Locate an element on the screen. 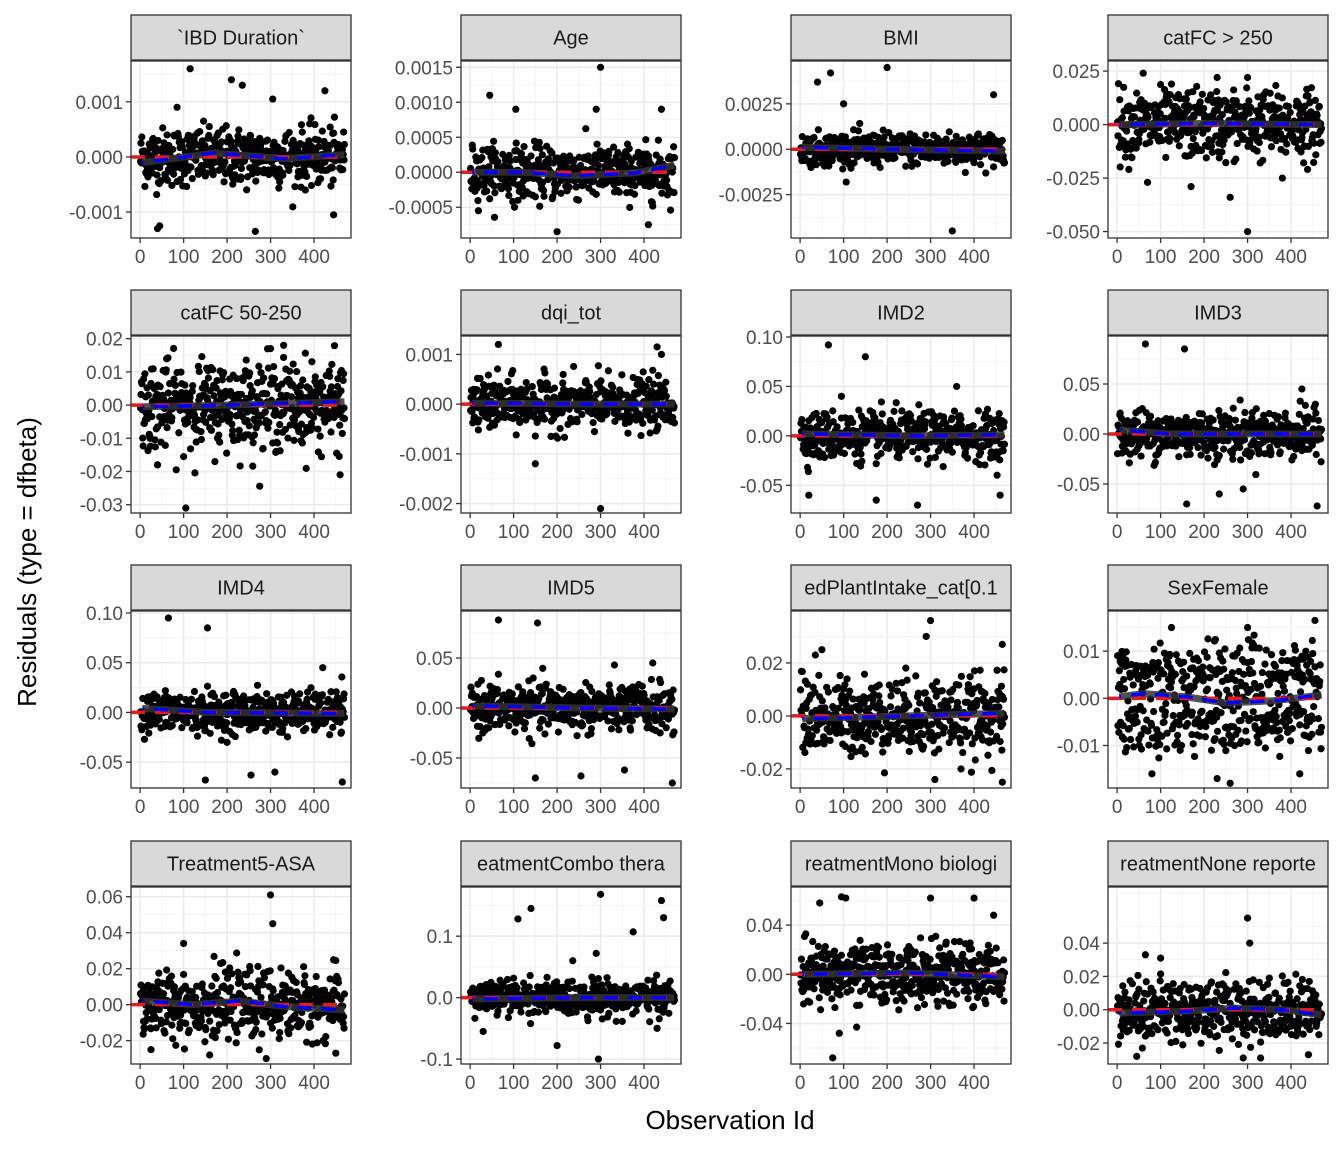 The width and height of the screenshot is (1344, 1157). y-tick-label: 0.001 is located at coordinates (429, 355).